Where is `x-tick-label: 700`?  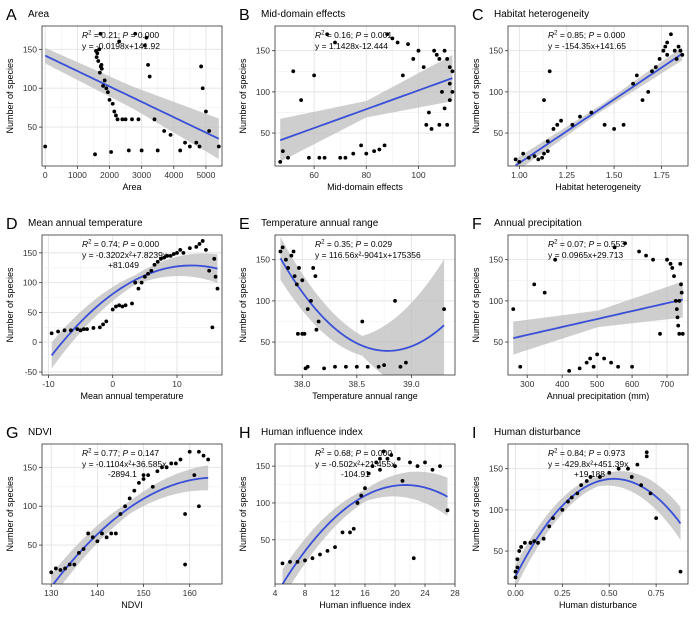 x-tick-label: 700 is located at coordinates (667, 384).